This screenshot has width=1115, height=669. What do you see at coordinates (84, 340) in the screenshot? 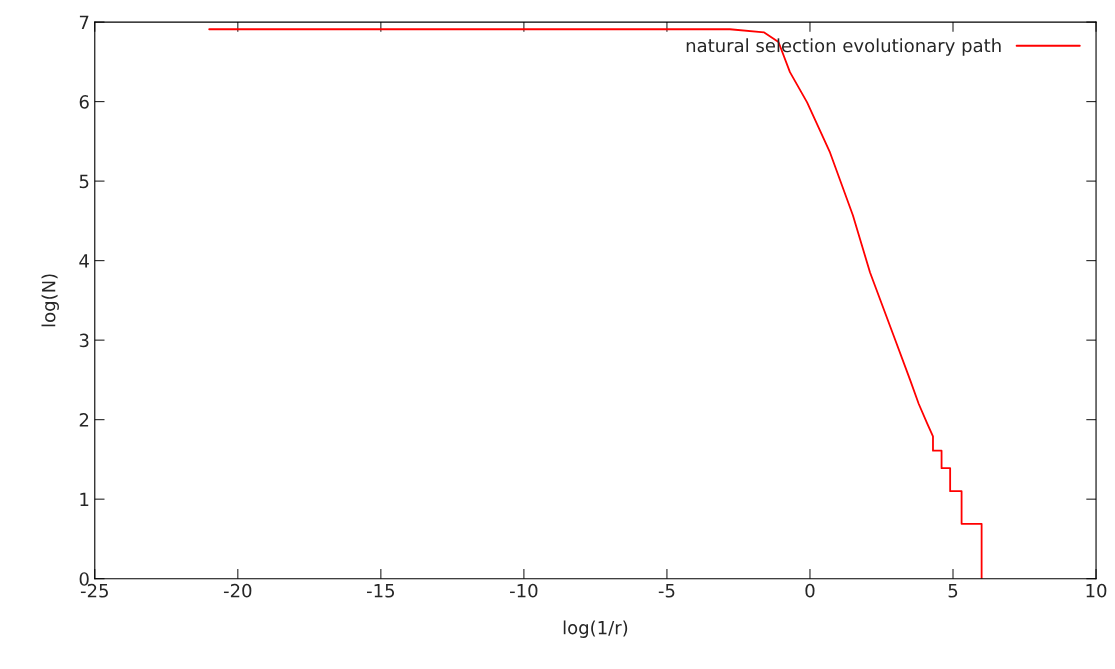
I see `y-tick-label: 3` at bounding box center [84, 340].